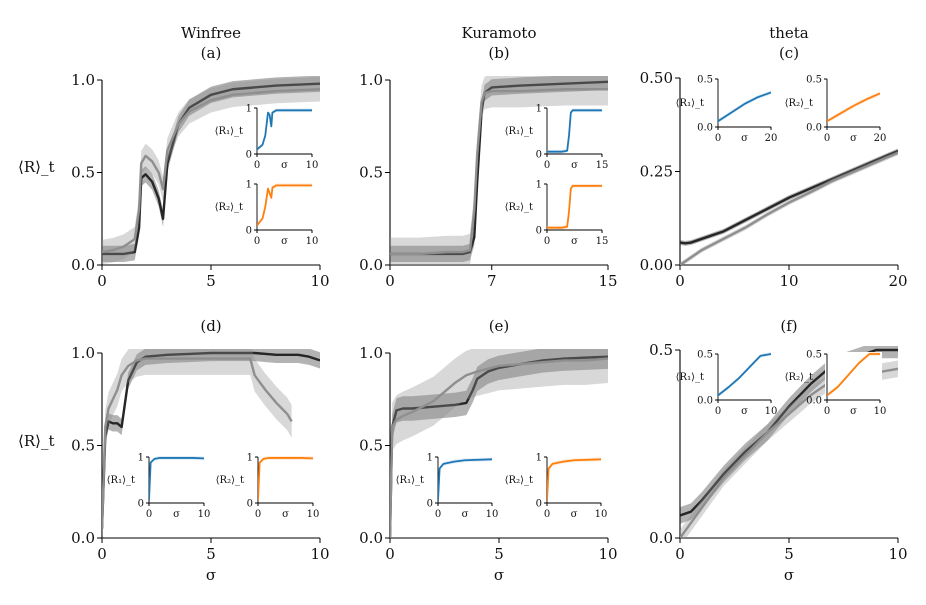 This screenshot has width=926, height=605. I want to click on x-axis-label: σ, so click(499, 575).